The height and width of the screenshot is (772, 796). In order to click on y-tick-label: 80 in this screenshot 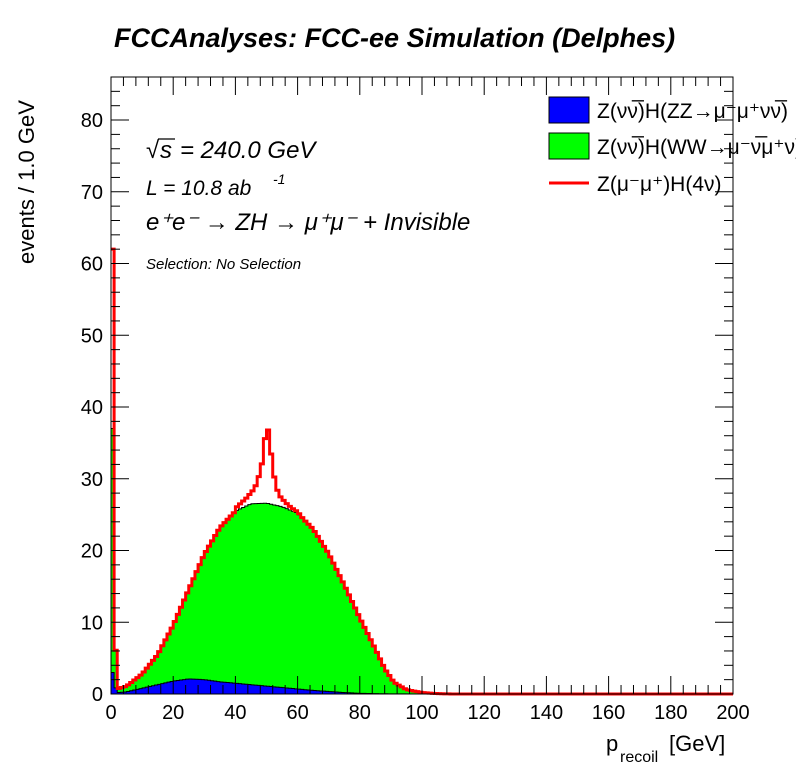, I will do `click(92, 121)`.